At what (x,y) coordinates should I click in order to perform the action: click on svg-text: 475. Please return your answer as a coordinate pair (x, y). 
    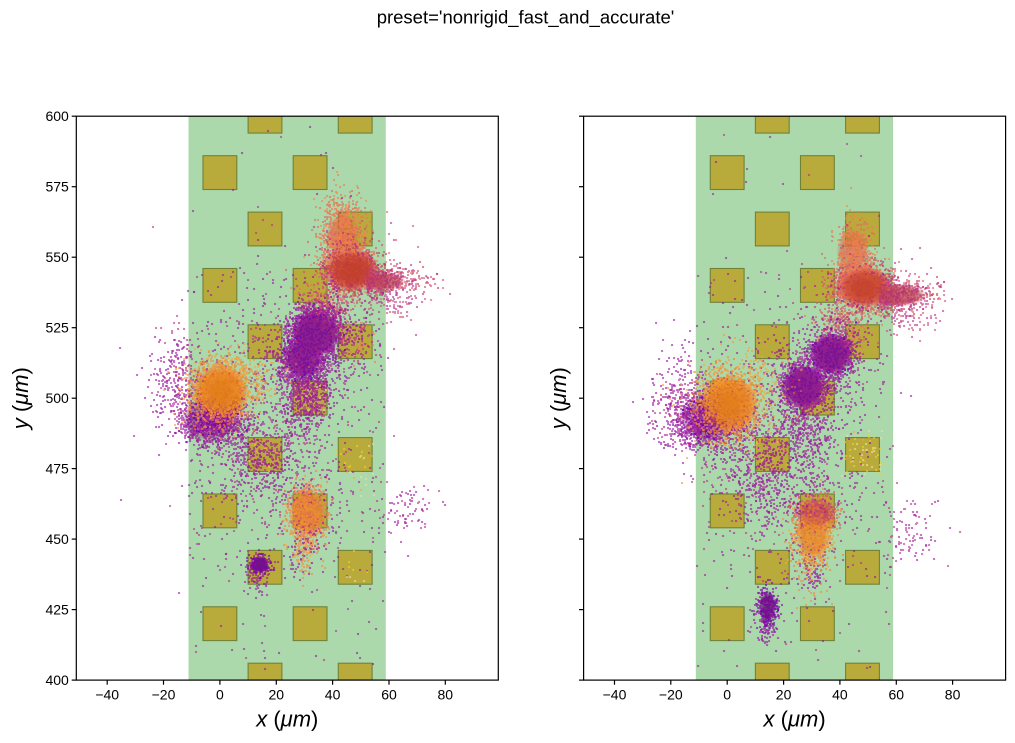
    Looking at the image, I should click on (57, 468).